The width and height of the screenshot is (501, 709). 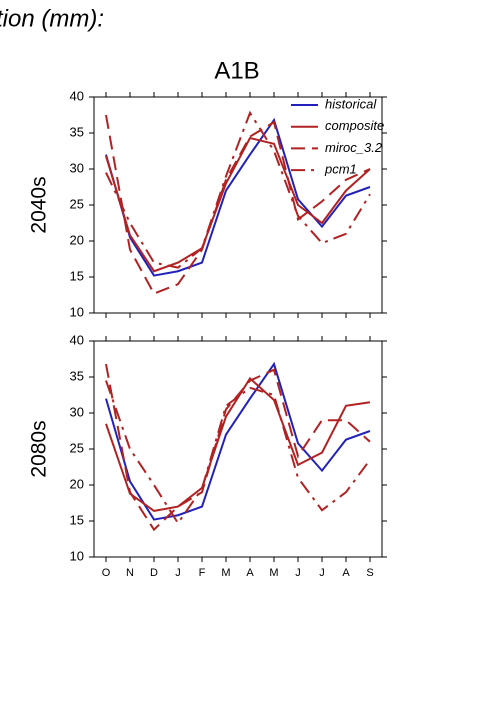 What do you see at coordinates (202, 573) in the screenshot?
I see `x-tick-label: F` at bounding box center [202, 573].